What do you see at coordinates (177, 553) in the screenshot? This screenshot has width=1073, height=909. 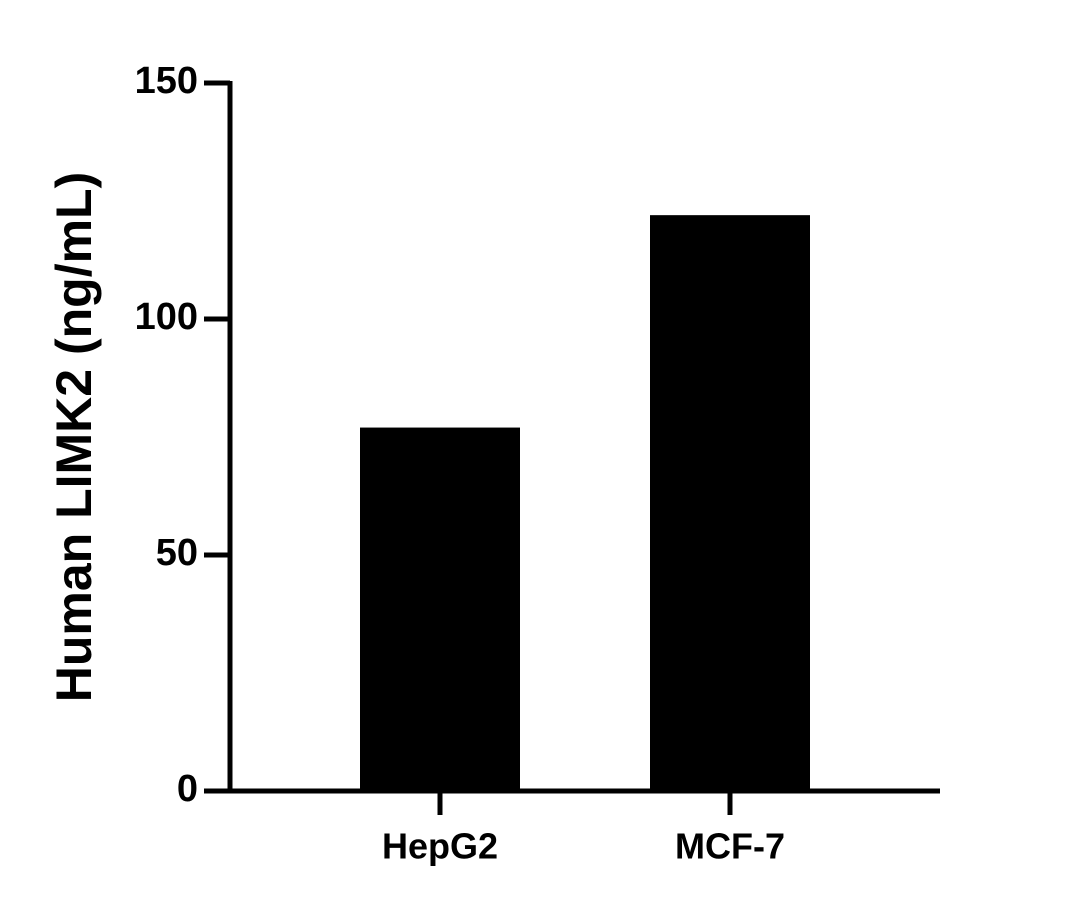 I see `y-tick-label: 50` at bounding box center [177, 553].